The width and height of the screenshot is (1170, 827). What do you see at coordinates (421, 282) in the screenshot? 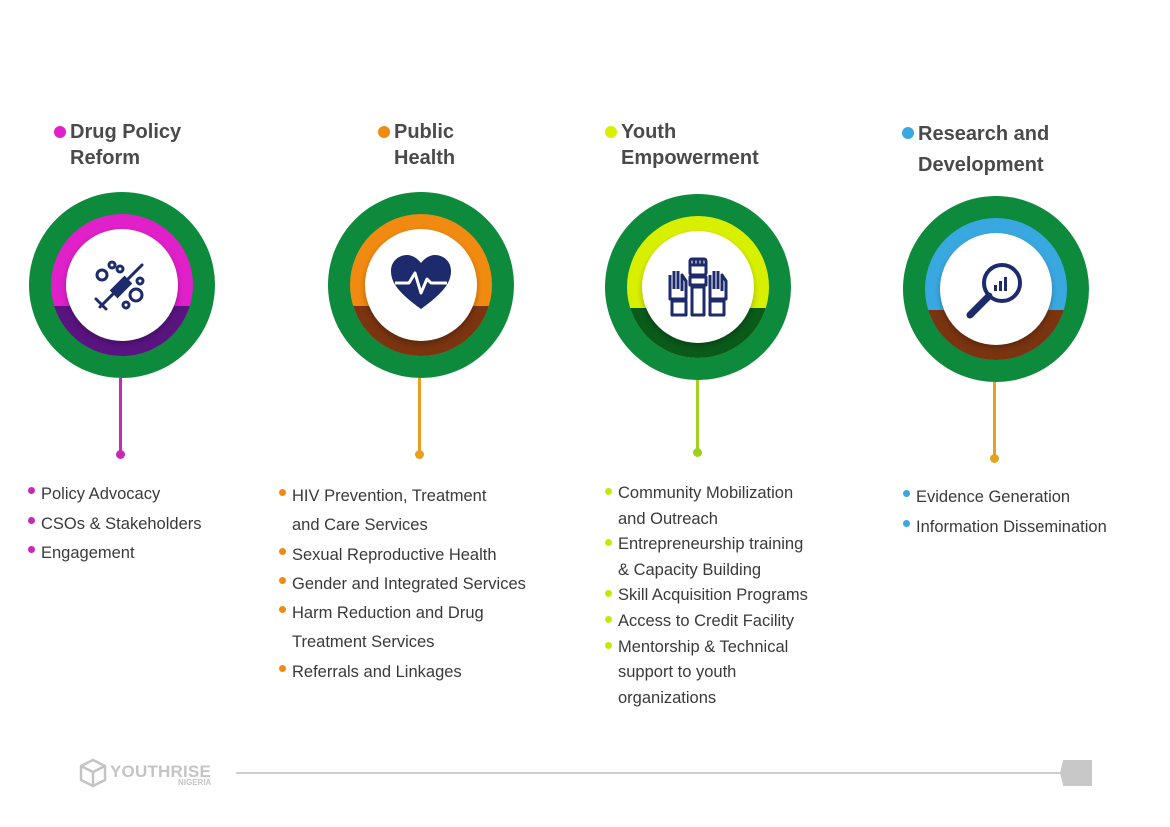
I see `heartbeat-icon` at bounding box center [421, 282].